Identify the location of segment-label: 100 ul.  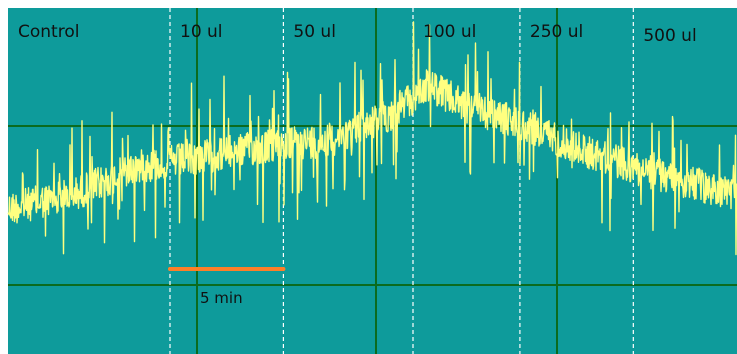
(449, 32).